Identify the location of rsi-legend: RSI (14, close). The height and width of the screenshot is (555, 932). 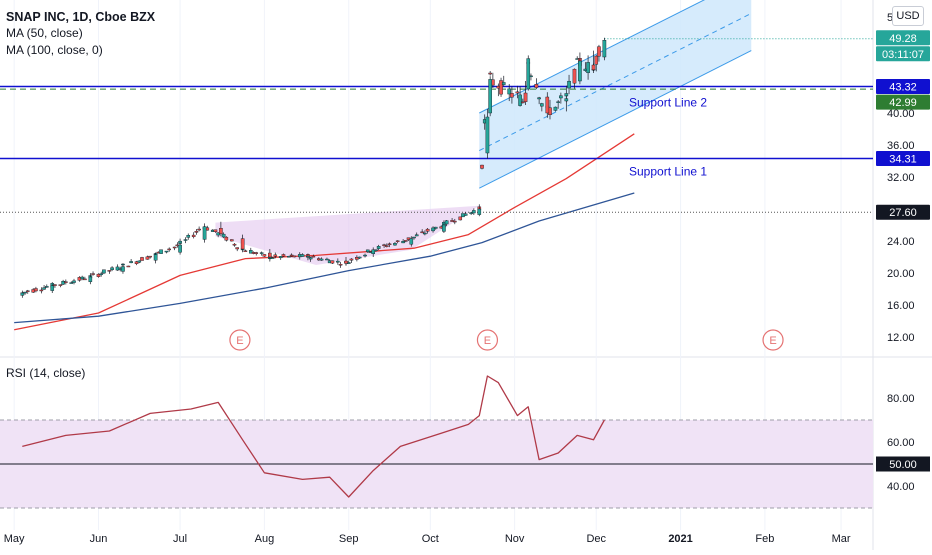
(46, 373).